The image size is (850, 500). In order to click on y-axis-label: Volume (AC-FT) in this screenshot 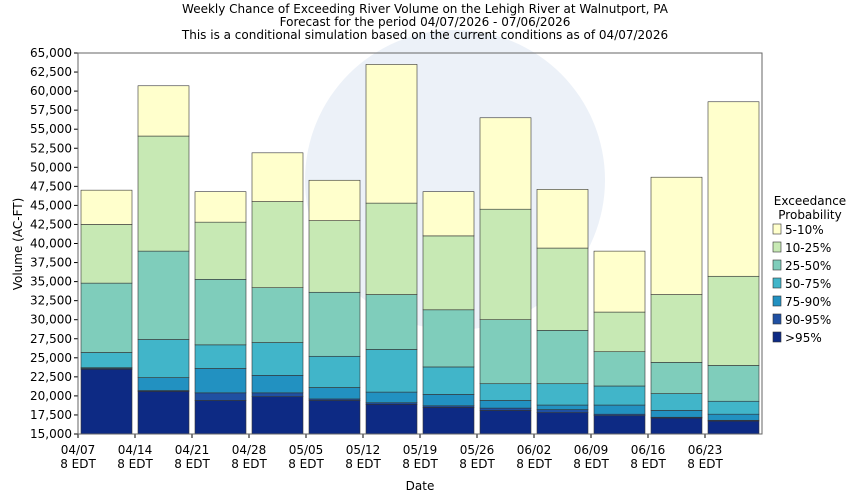, I will do `click(18, 244)`.